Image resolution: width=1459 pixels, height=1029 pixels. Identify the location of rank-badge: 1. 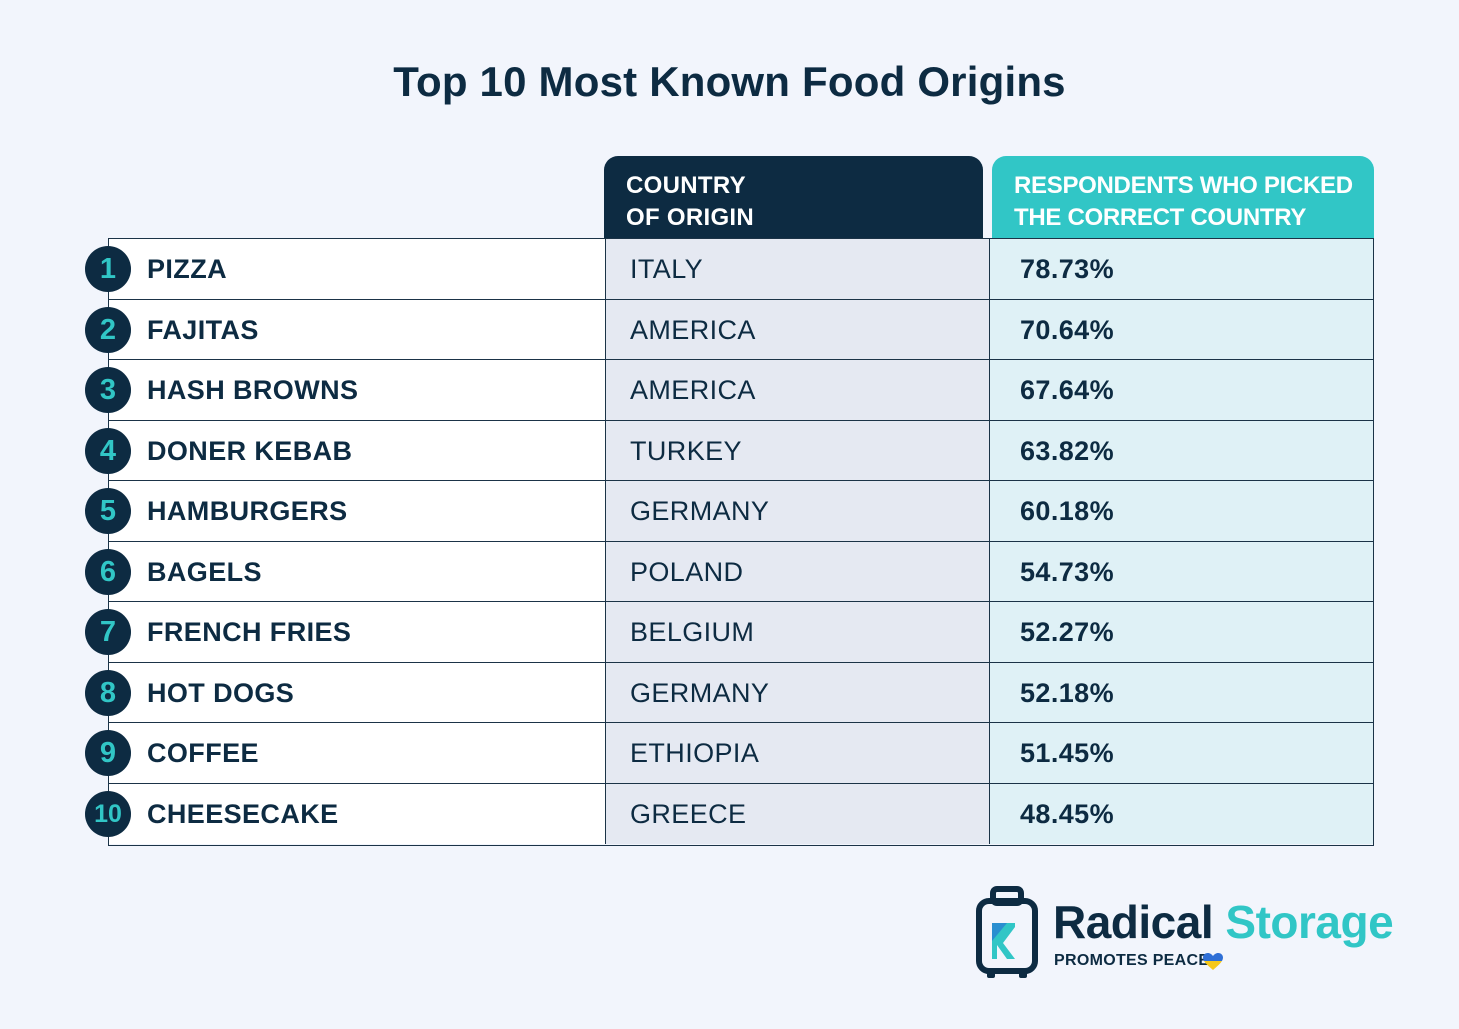
(108, 269).